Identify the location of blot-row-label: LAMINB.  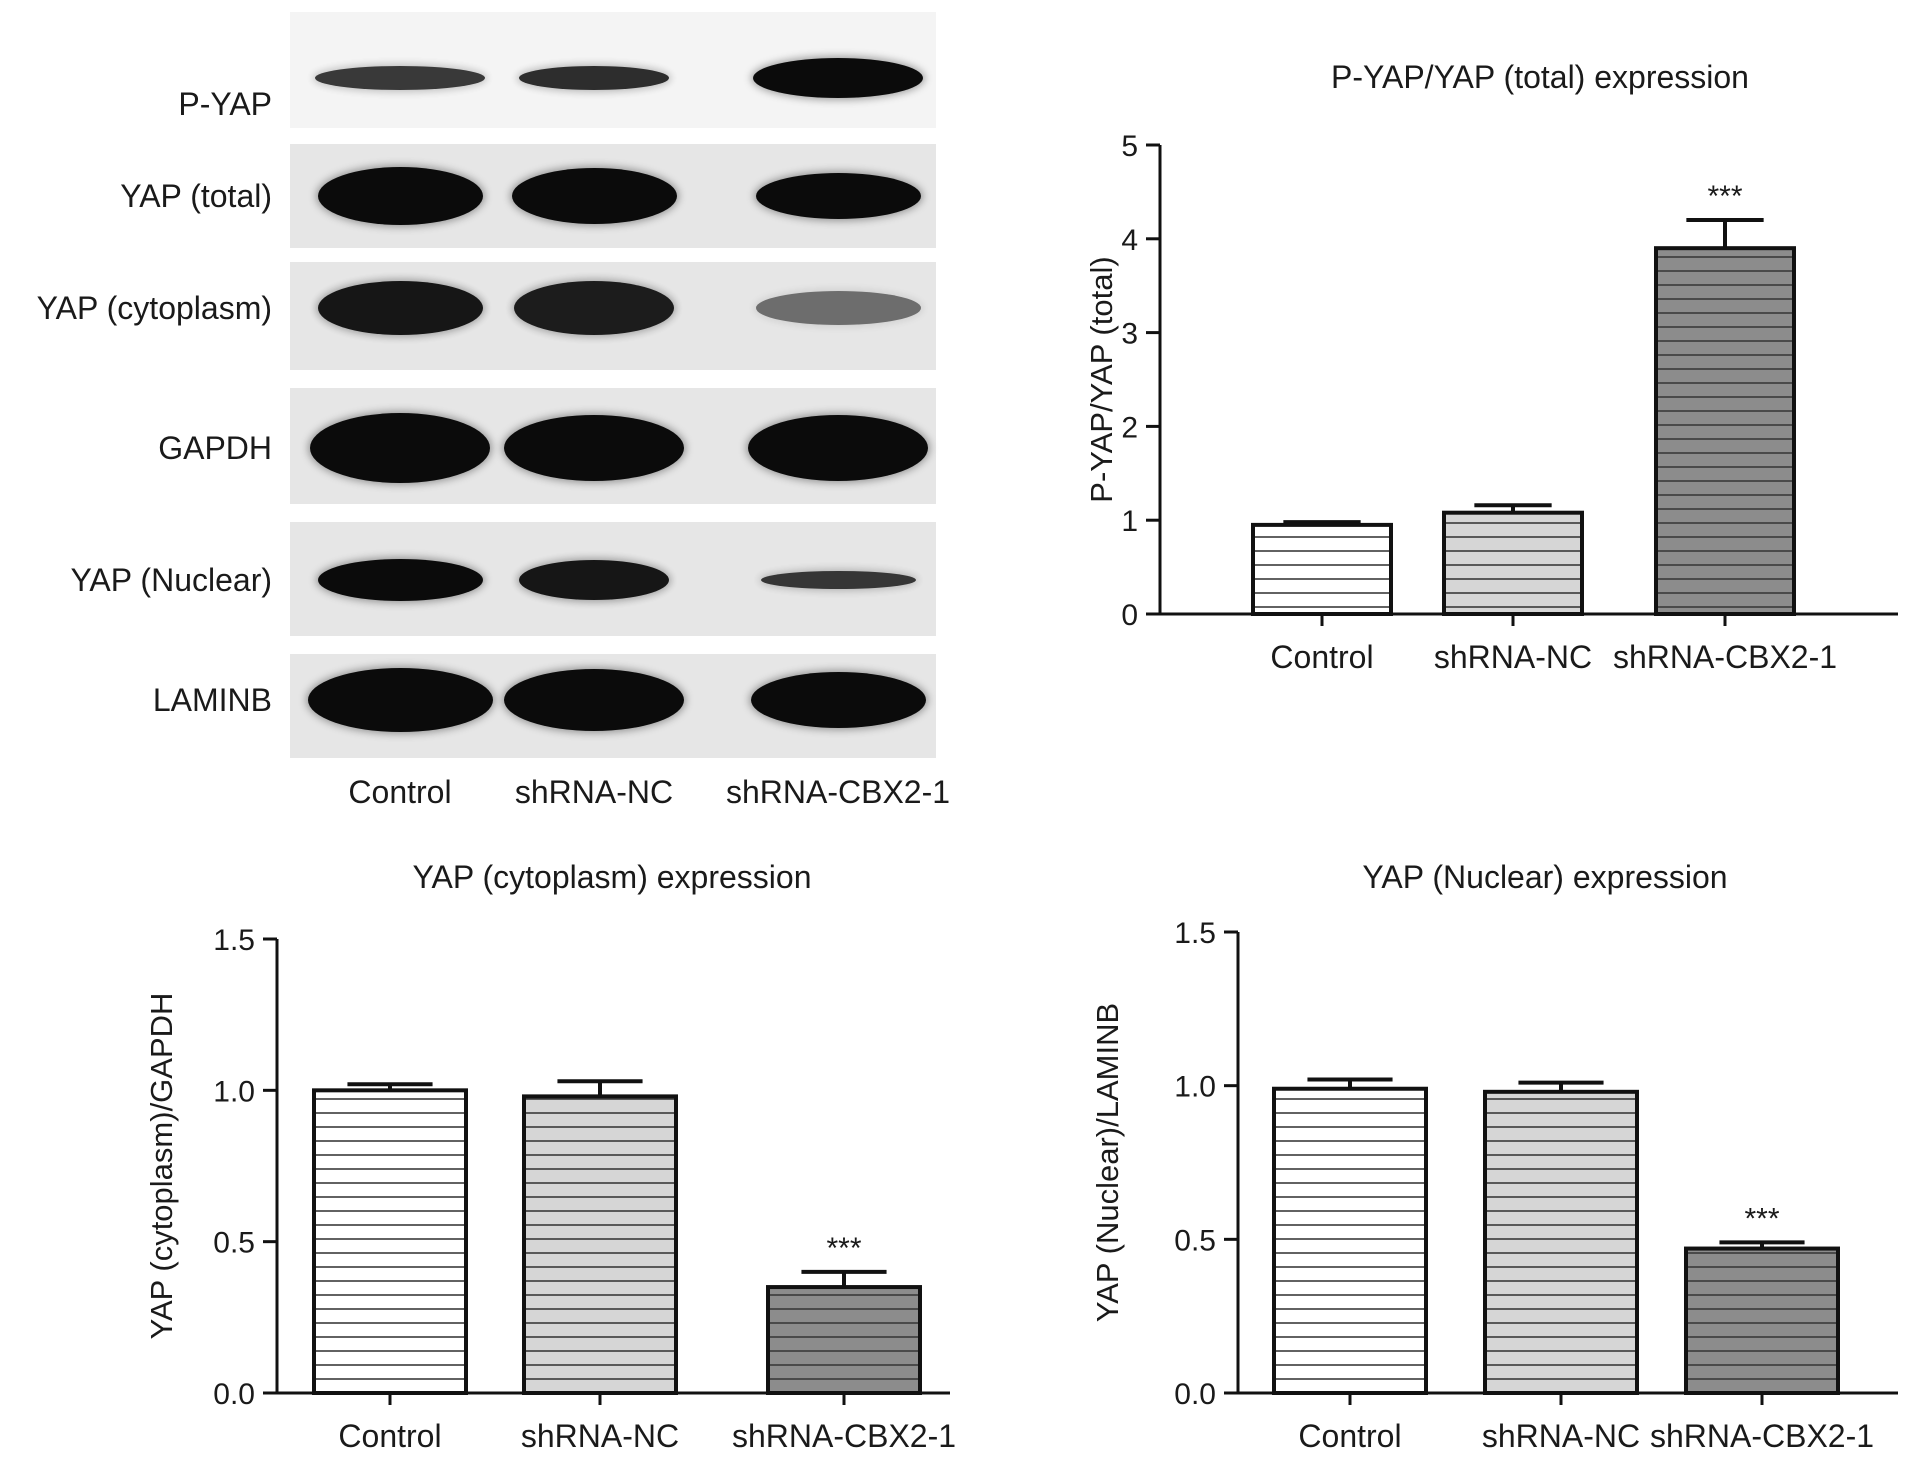
(212, 700).